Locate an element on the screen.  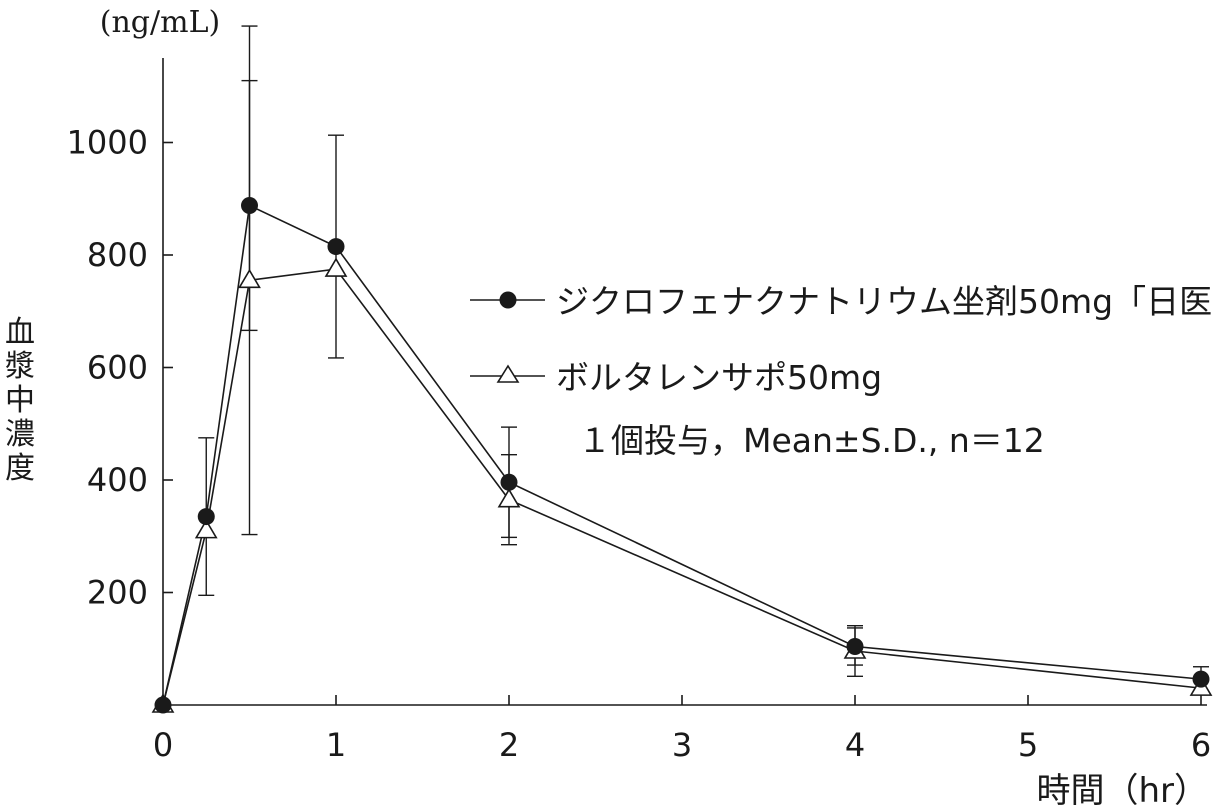
y-unit-label: (ng/mL) is located at coordinates (160, 22).